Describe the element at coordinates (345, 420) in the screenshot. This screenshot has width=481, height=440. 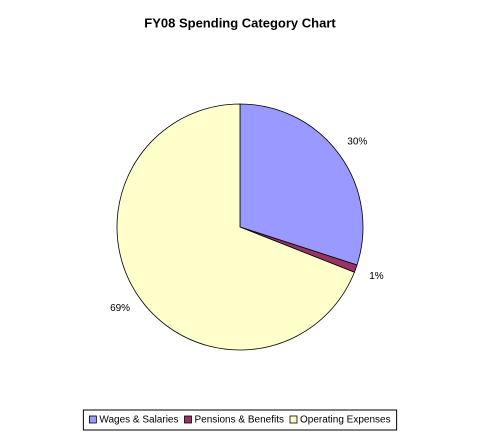
I see `legend-label: Operating Expenses` at that location.